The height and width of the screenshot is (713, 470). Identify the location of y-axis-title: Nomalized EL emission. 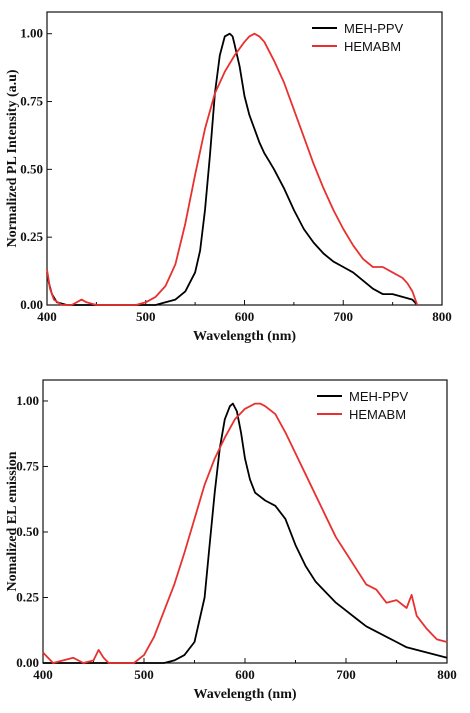
(12, 521).